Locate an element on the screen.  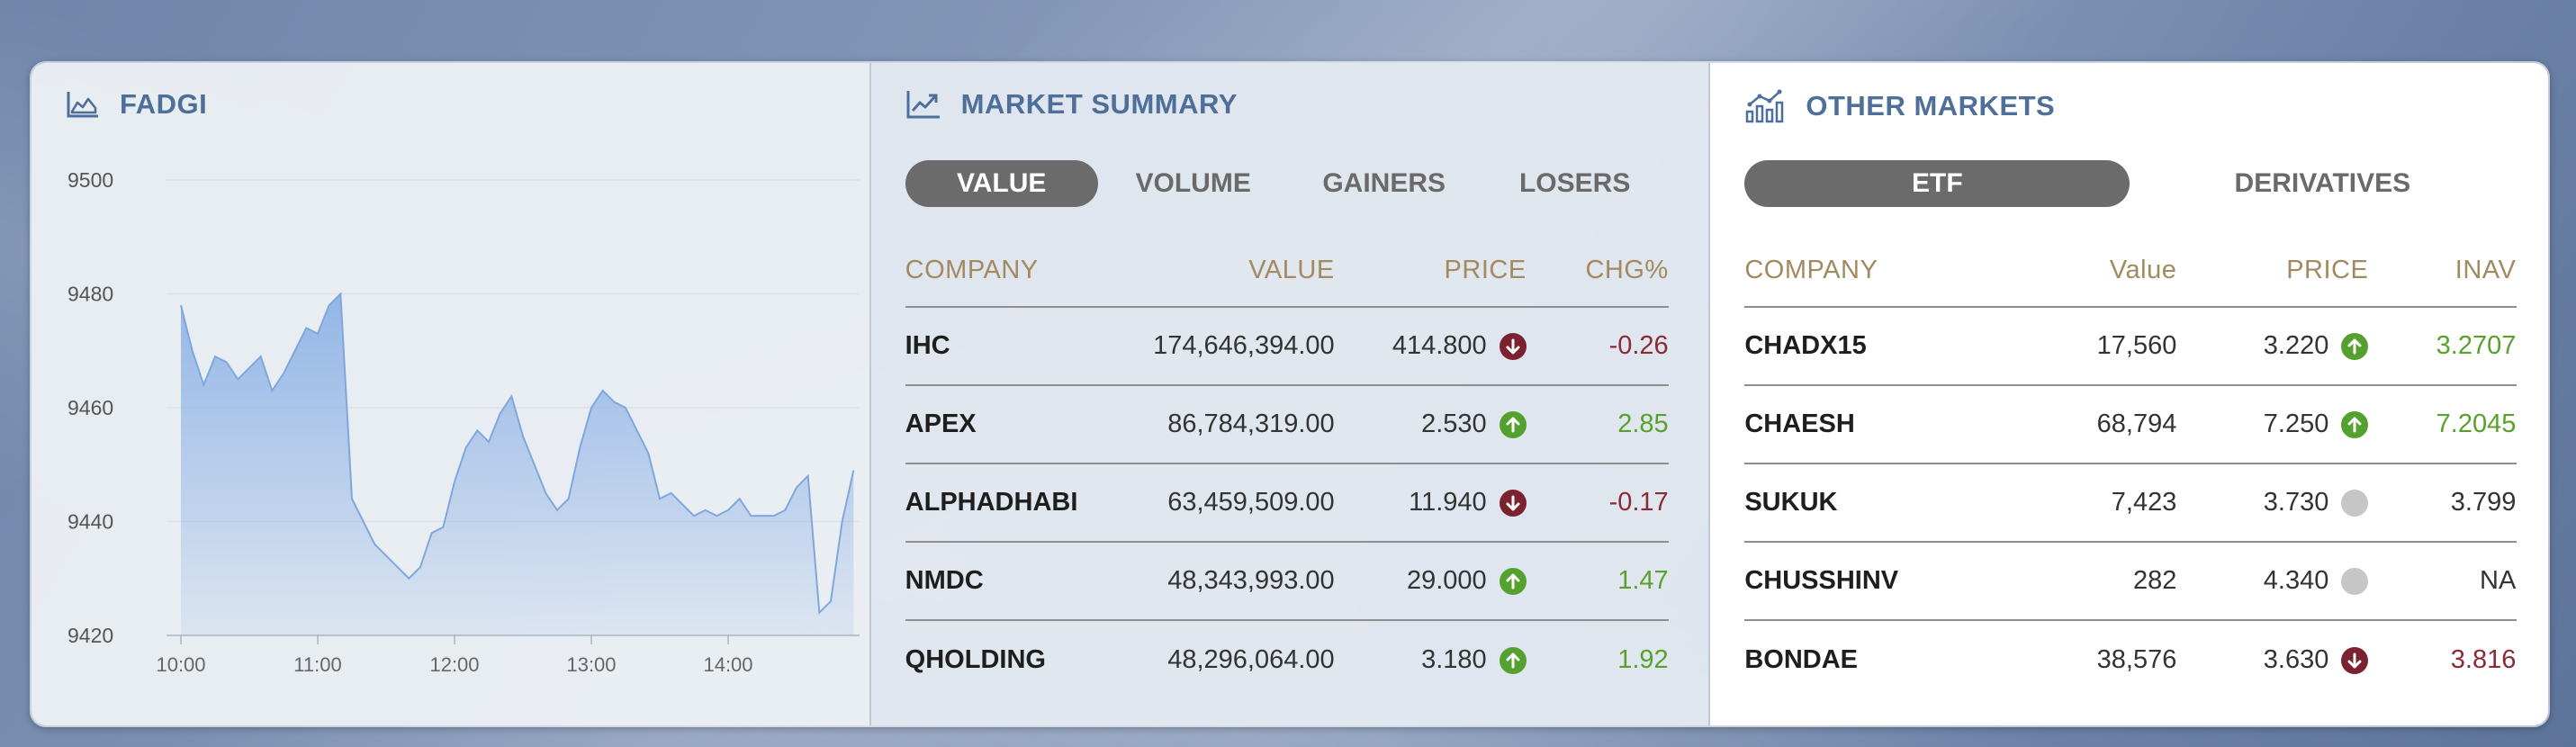
table-header-row: COMPANY VALUE PRICE CHG% is located at coordinates (1287, 271).